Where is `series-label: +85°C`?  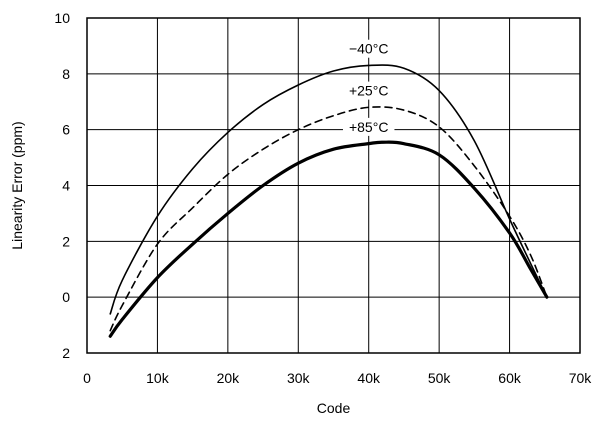
series-label: +85°C is located at coordinates (368, 127).